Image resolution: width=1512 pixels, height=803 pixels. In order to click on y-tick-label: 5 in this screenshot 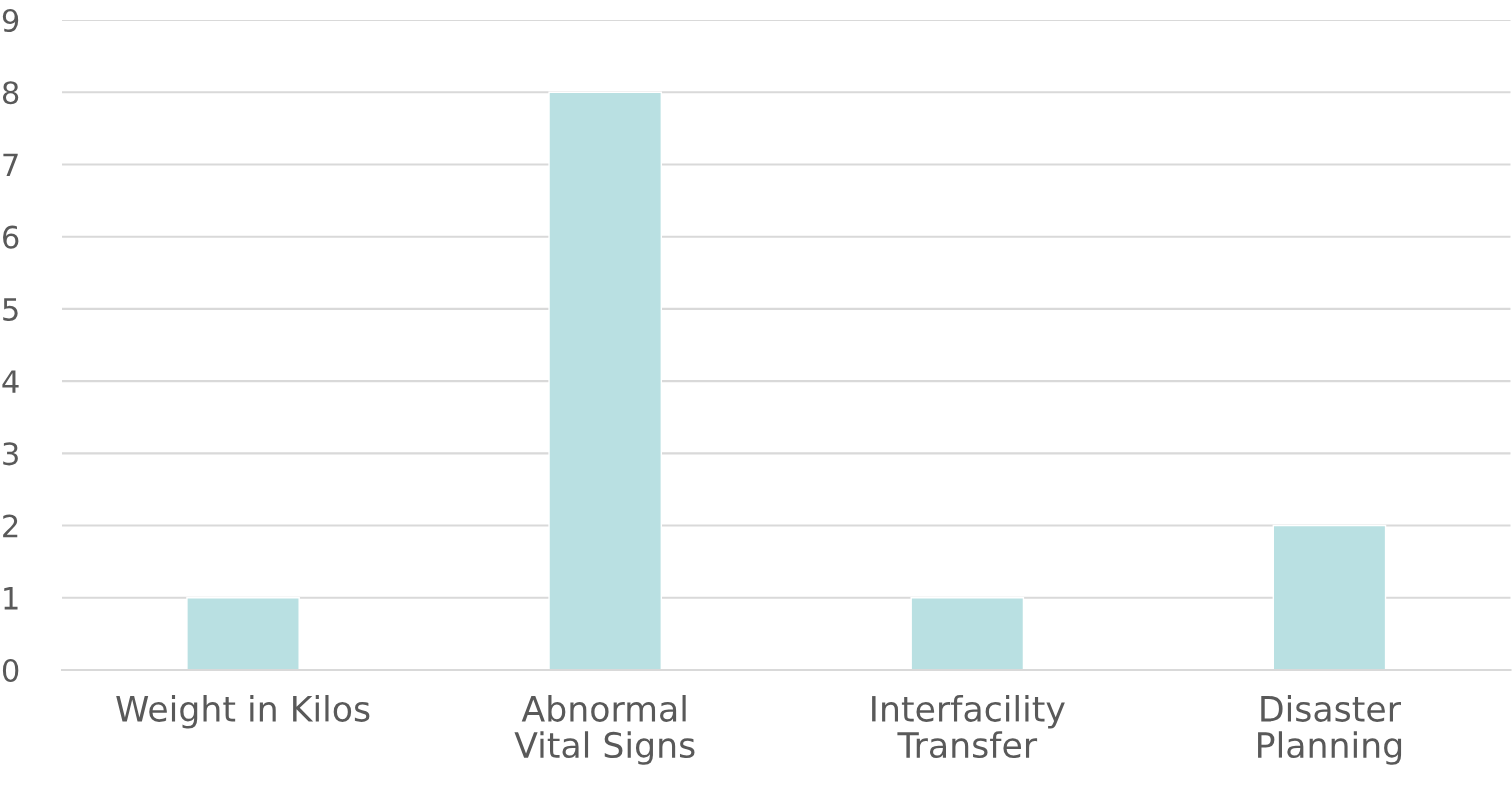, I will do `click(10, 309)`.